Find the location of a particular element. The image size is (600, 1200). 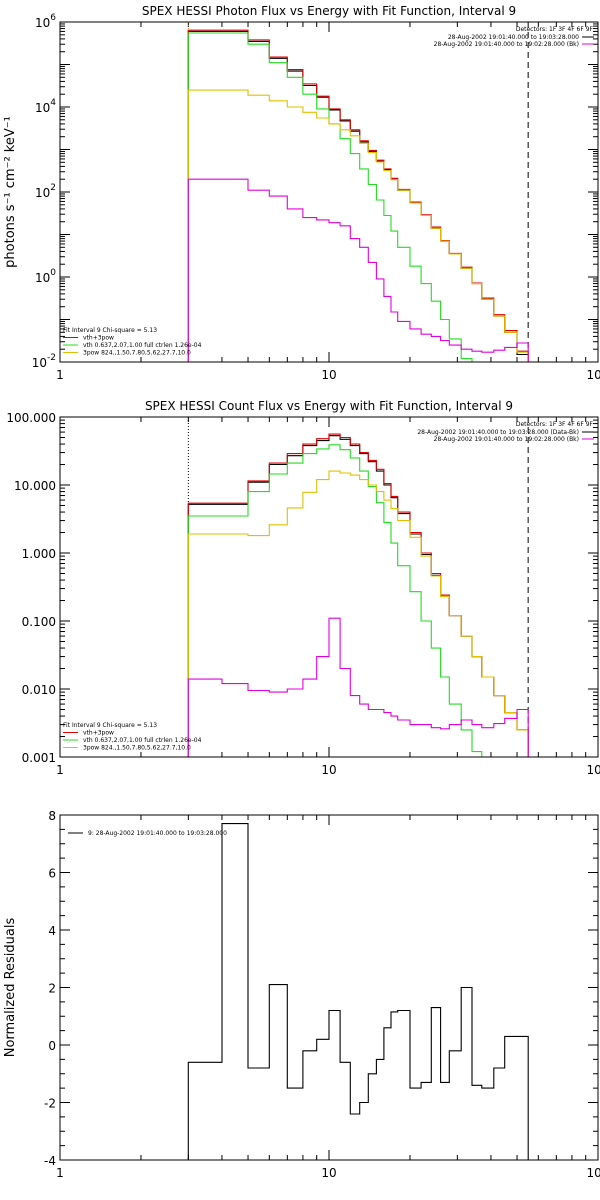

y-tick-label: 10⁰ is located at coordinates (45, 276).